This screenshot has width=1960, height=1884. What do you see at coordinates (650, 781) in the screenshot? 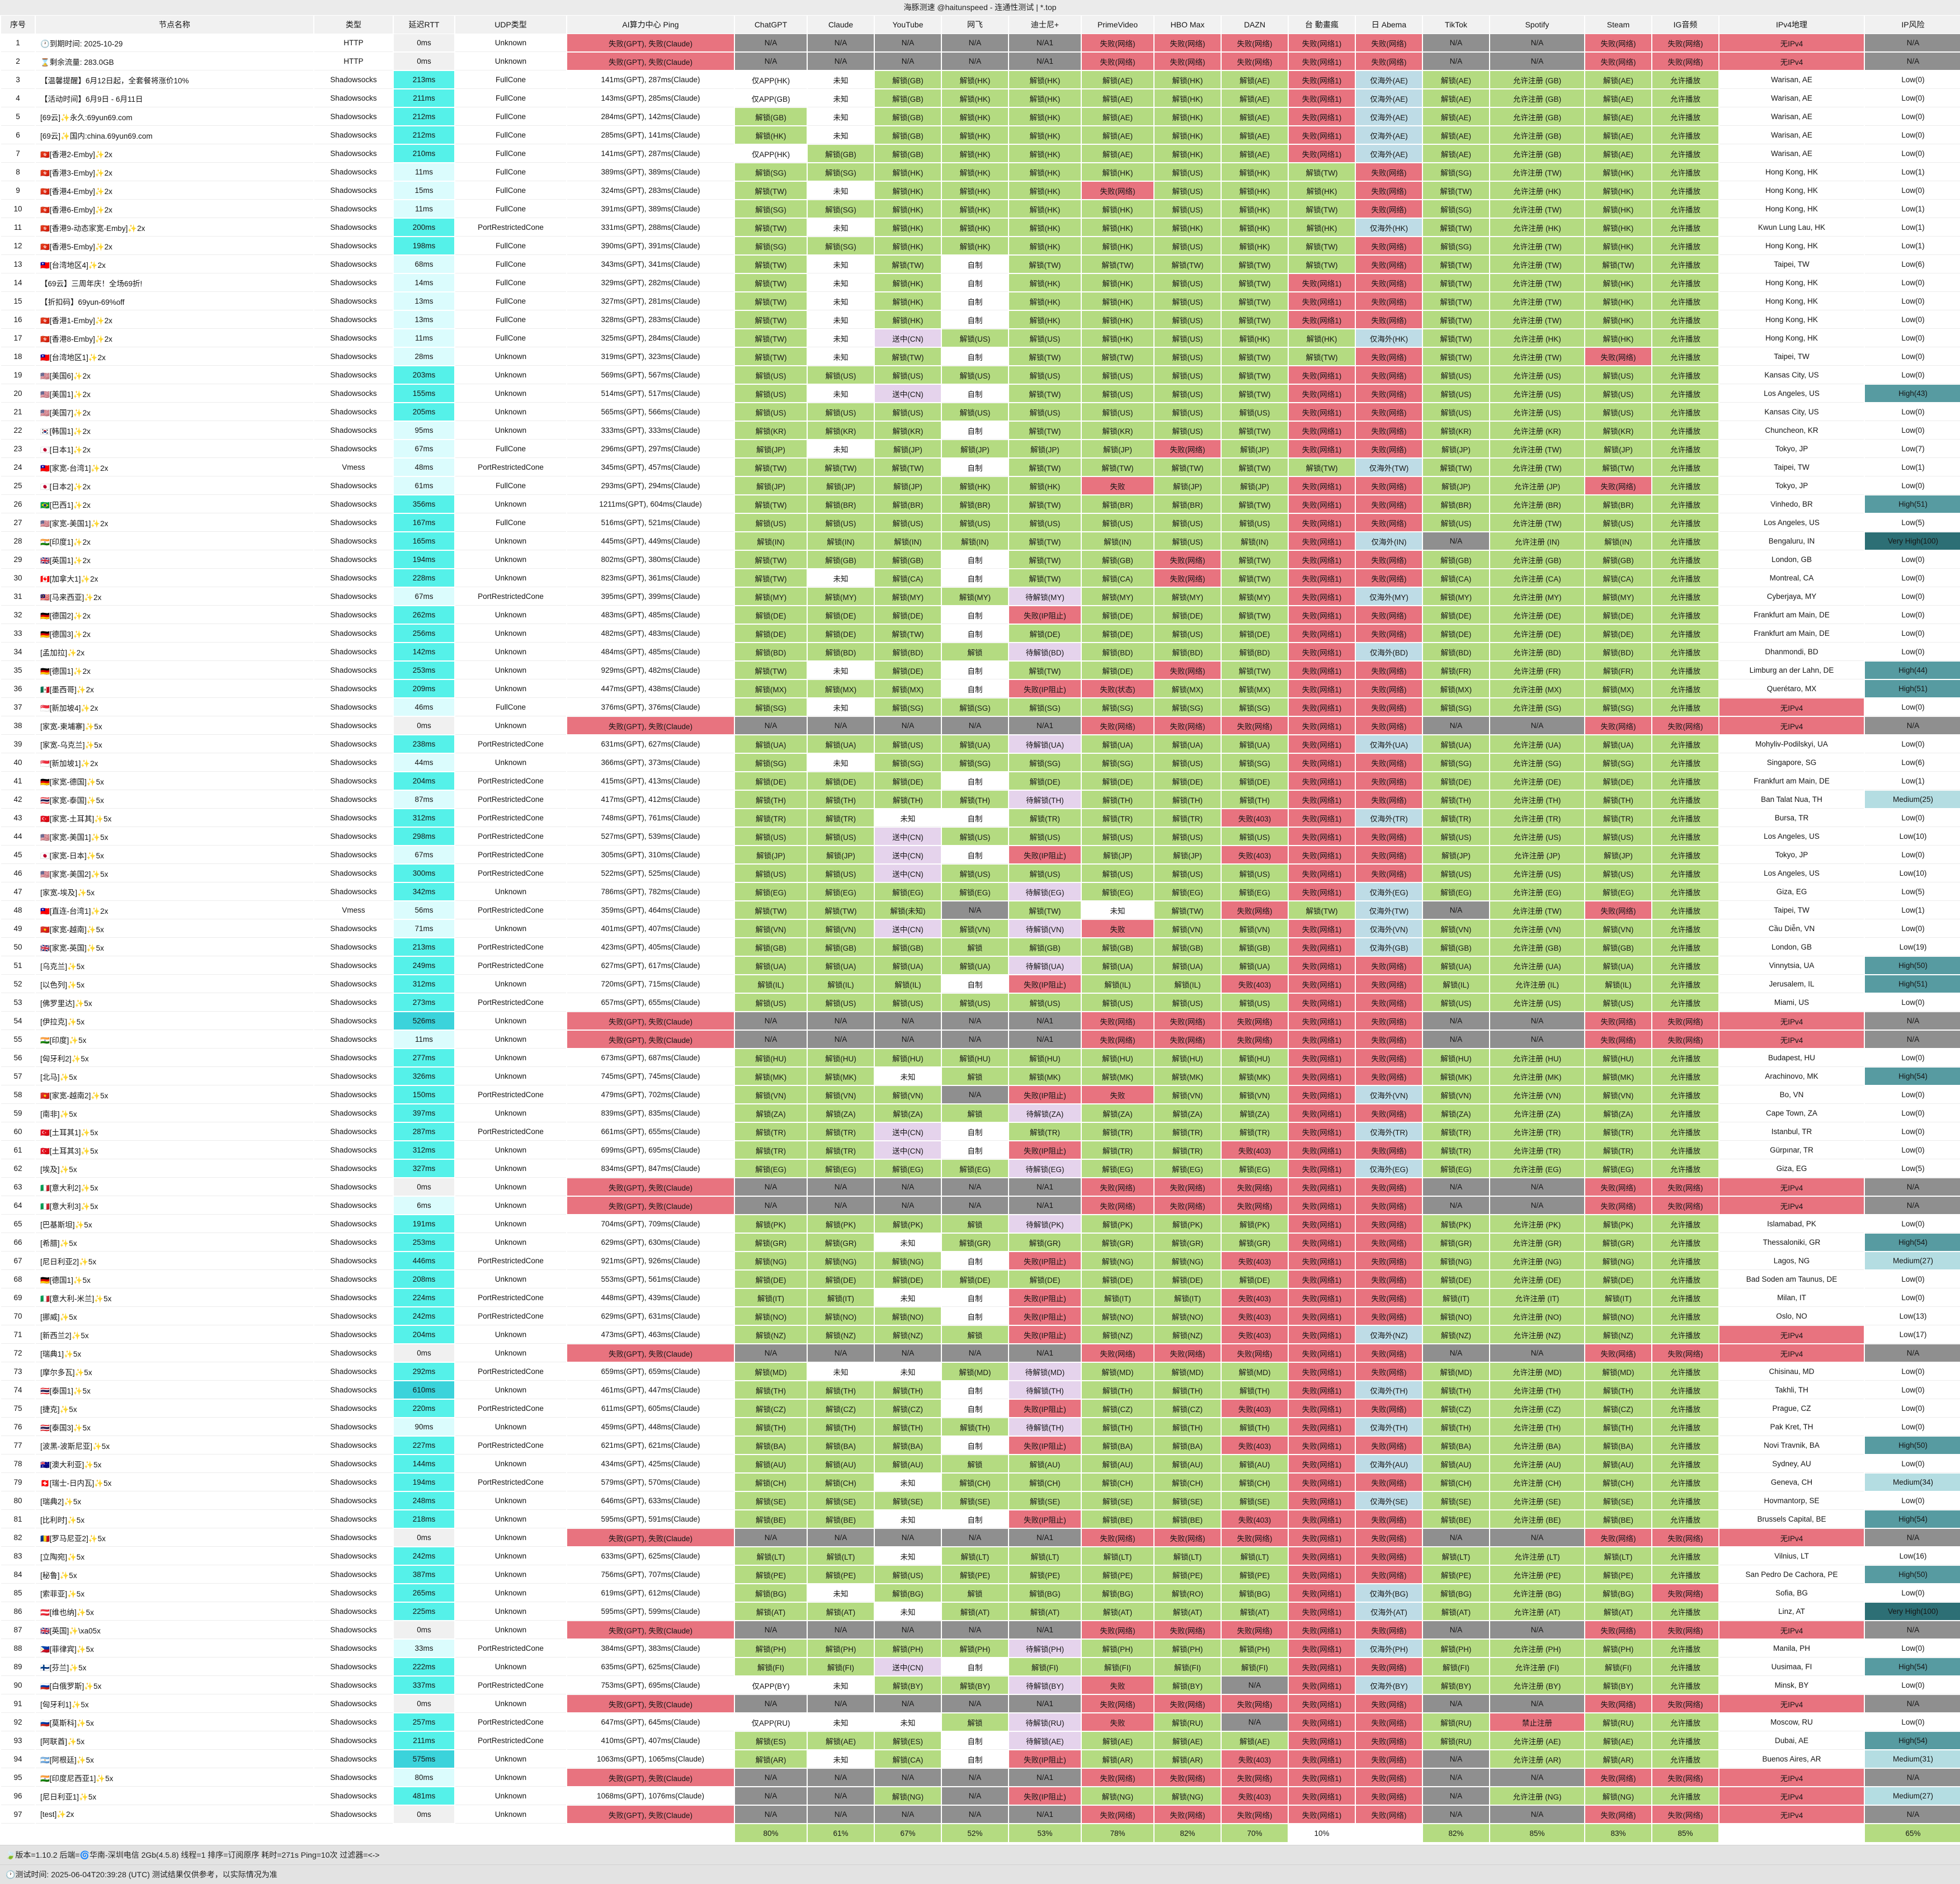
I see `cell-ai-ping: 415ms(GPT), 413ms(Claude)` at bounding box center [650, 781].